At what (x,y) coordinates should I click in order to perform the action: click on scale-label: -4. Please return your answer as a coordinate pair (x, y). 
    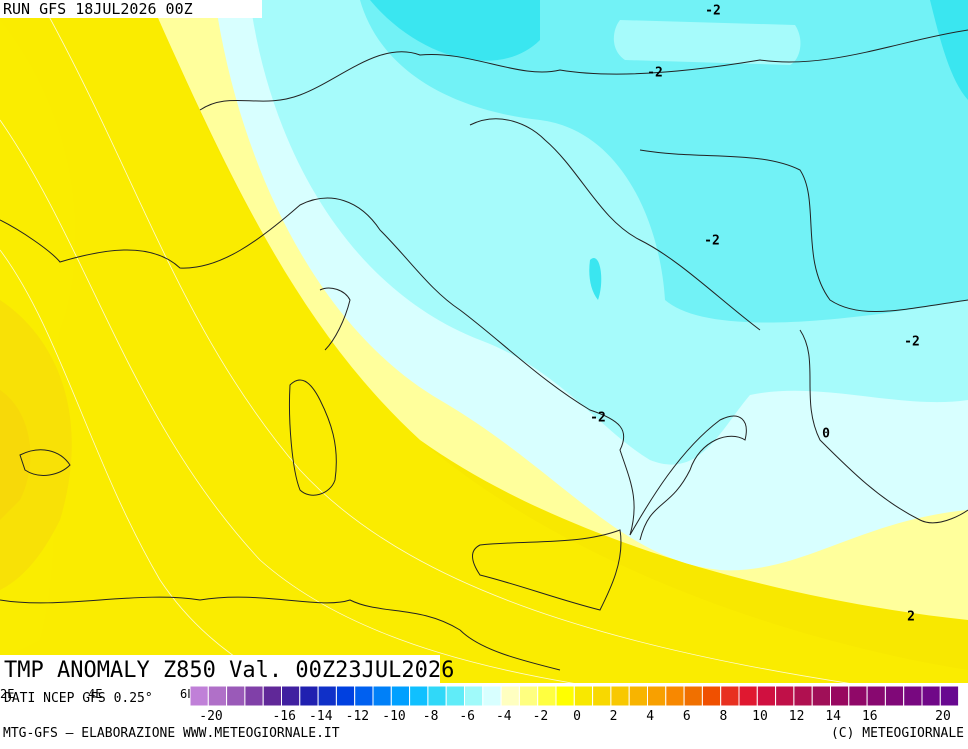
    Looking at the image, I should click on (504, 716).